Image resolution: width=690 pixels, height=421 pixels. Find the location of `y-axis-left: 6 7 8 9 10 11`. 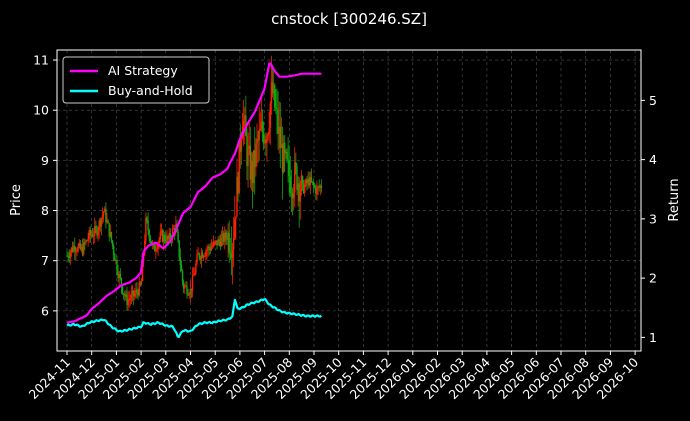

y-axis-left: 6 7 8 9 10 11 is located at coordinates (45, 185).